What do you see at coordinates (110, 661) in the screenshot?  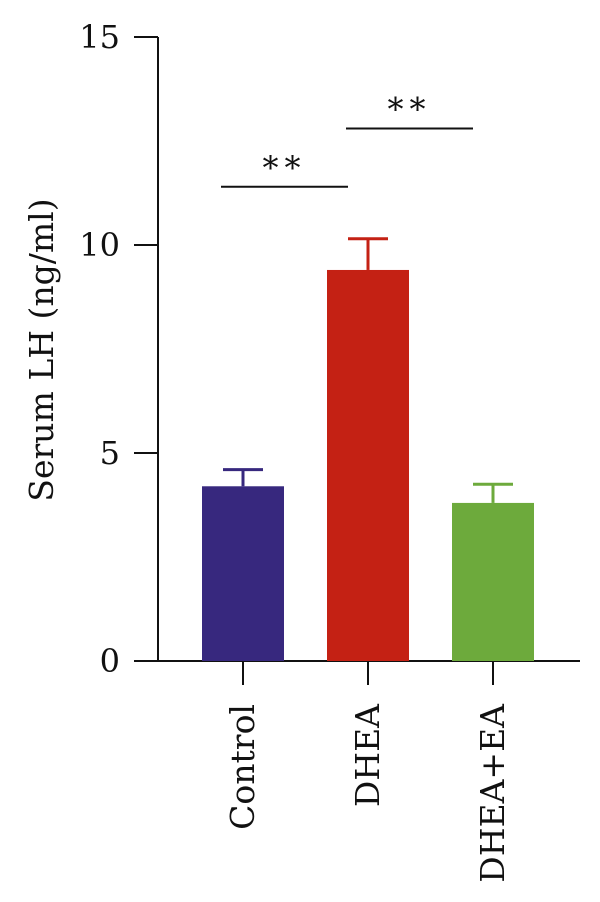 I see `y-tick-label: 0` at bounding box center [110, 661].